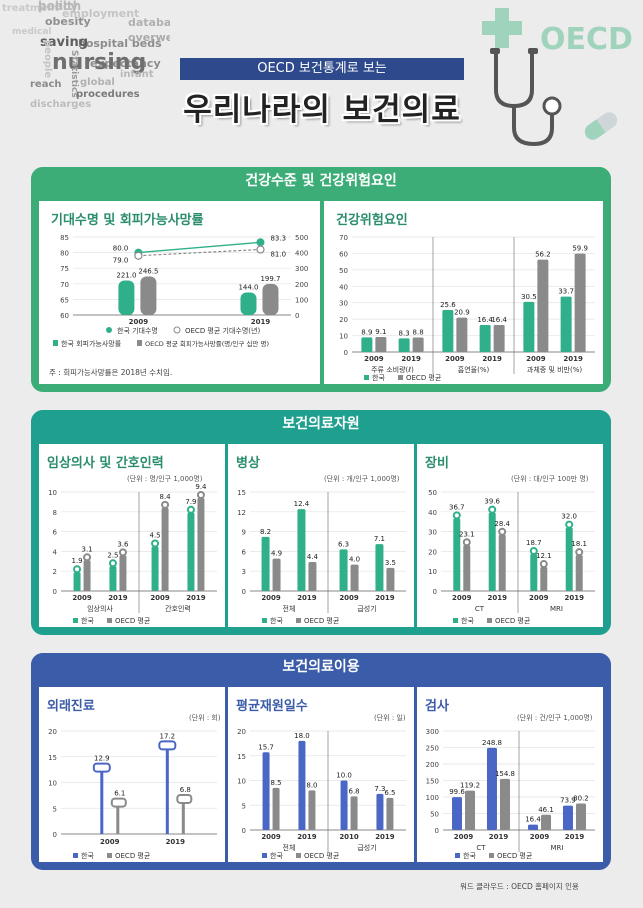 Image resolution: width=643 pixels, height=908 pixels. What do you see at coordinates (432, 798) in the screenshot?
I see `y-tick-label: 100` at bounding box center [432, 798].